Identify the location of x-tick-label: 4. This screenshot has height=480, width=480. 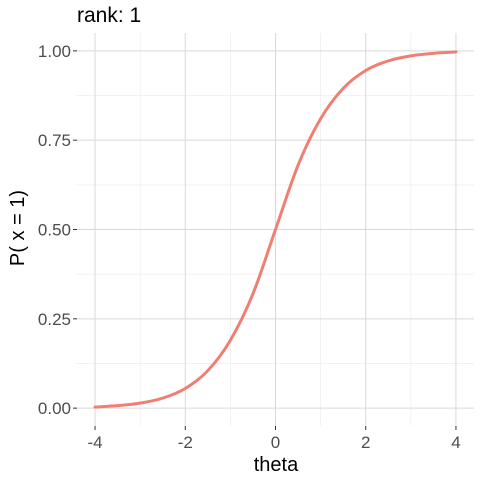
(455, 442).